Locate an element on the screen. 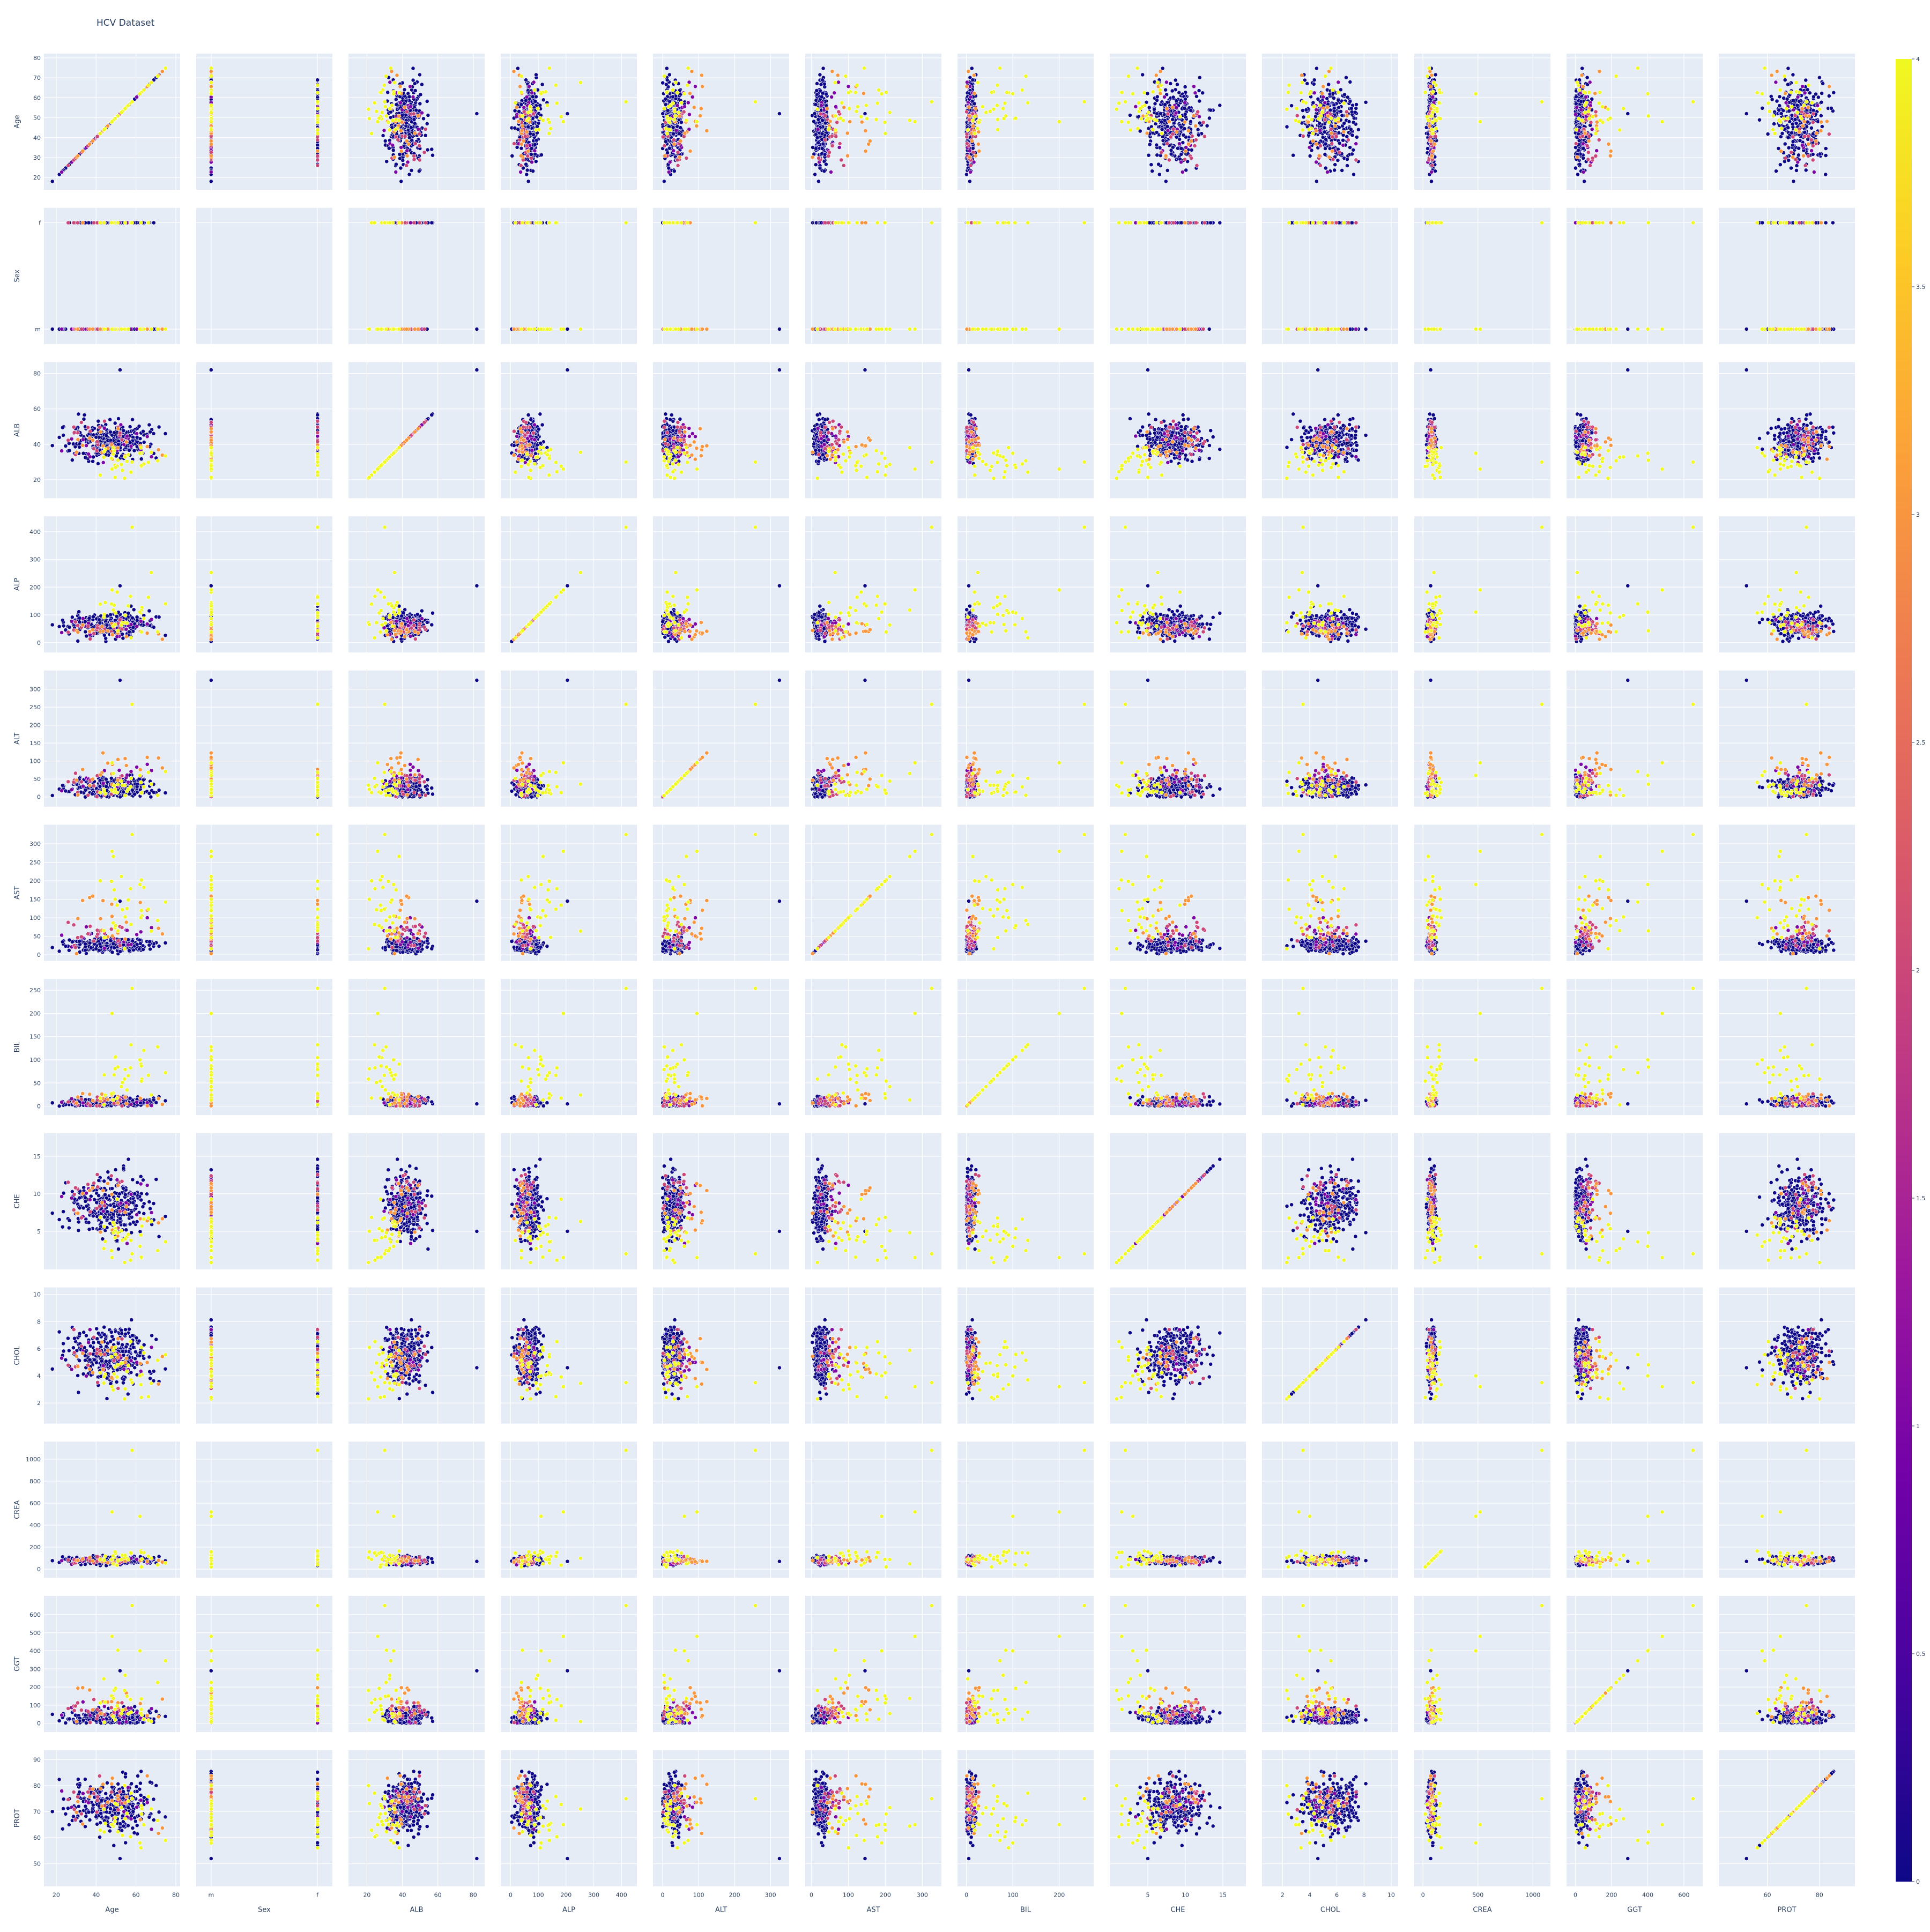 The width and height of the screenshot is (1930, 1932). panel-Age-vs-Sex is located at coordinates (264, 122).